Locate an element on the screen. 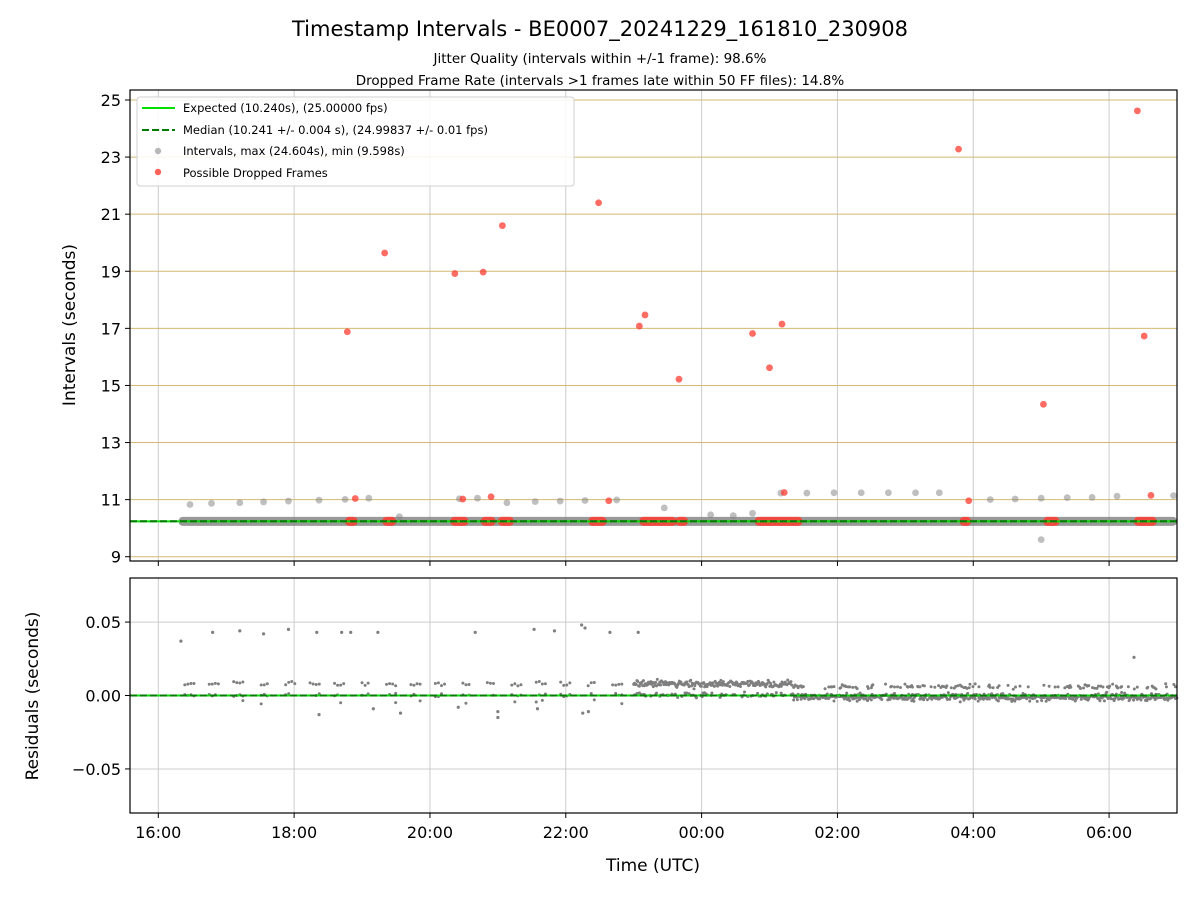 The height and width of the screenshot is (900, 1200). intervals-y-tick-label: 15 is located at coordinates (111, 385).